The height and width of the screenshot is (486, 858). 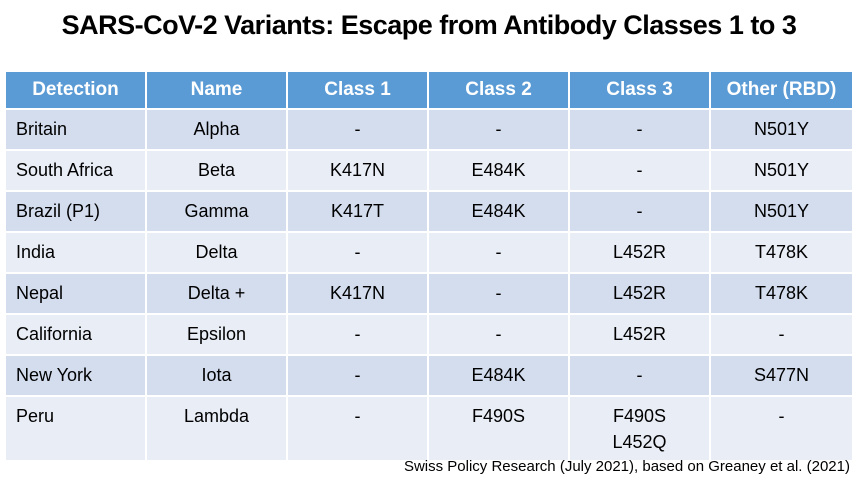 I want to click on cell-class2: F490S, so click(x=499, y=429).